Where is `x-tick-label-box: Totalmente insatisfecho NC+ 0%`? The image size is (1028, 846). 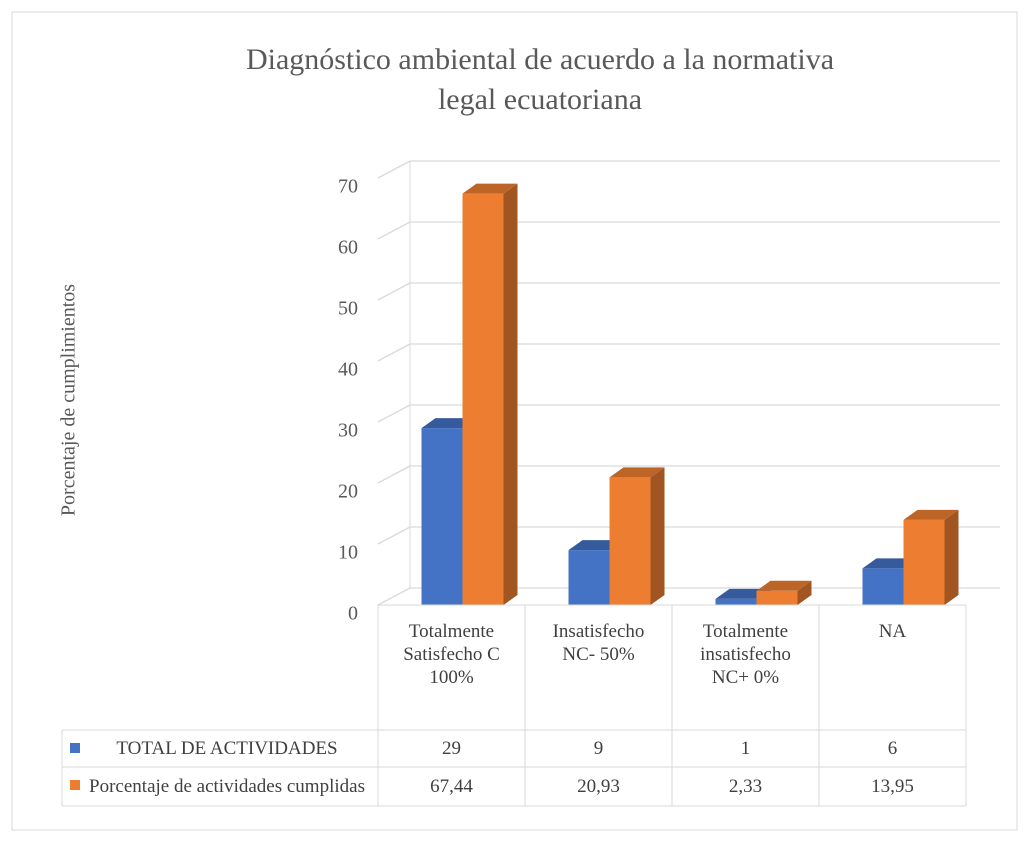 x-tick-label-box: Totalmente insatisfecho NC+ 0% is located at coordinates (745, 654).